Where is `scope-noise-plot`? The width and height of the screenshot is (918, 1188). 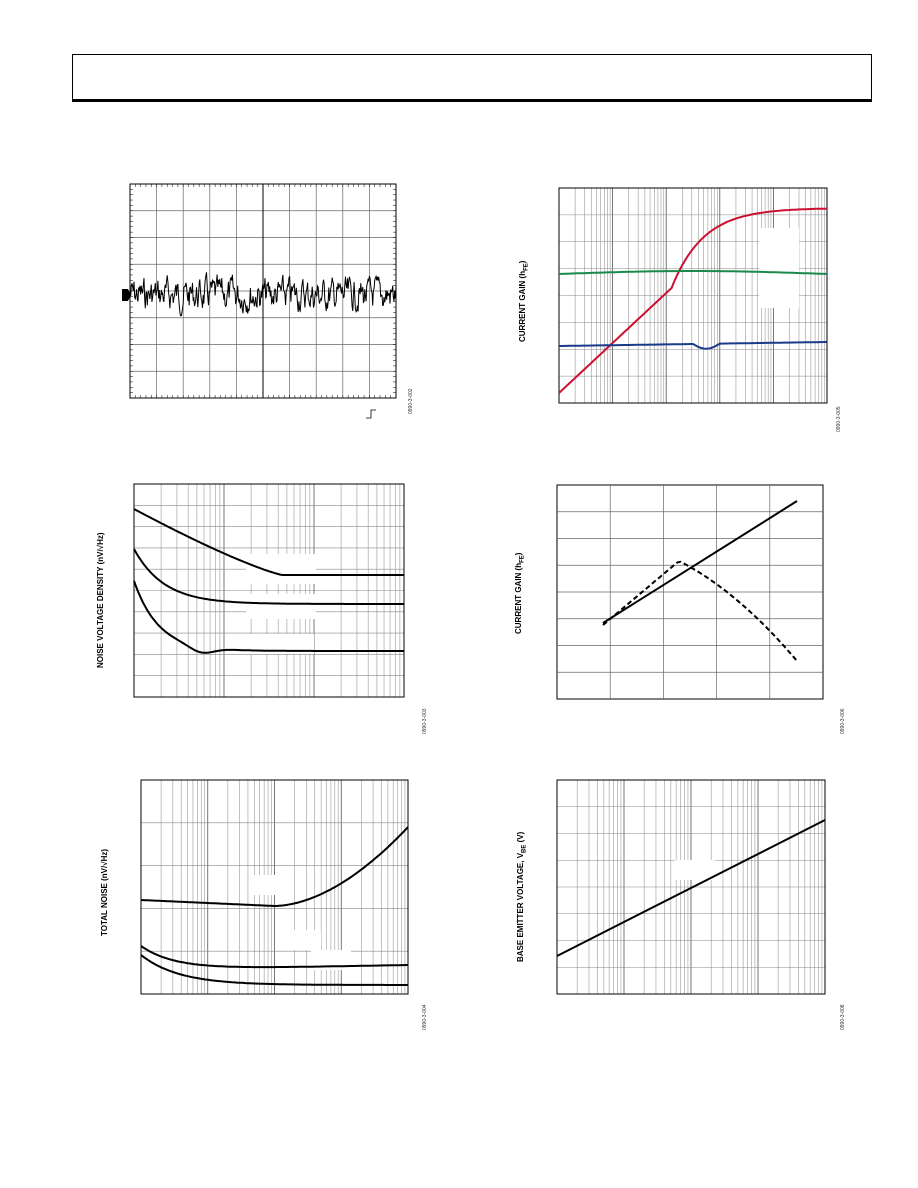 scope-noise-plot is located at coordinates (259, 301).